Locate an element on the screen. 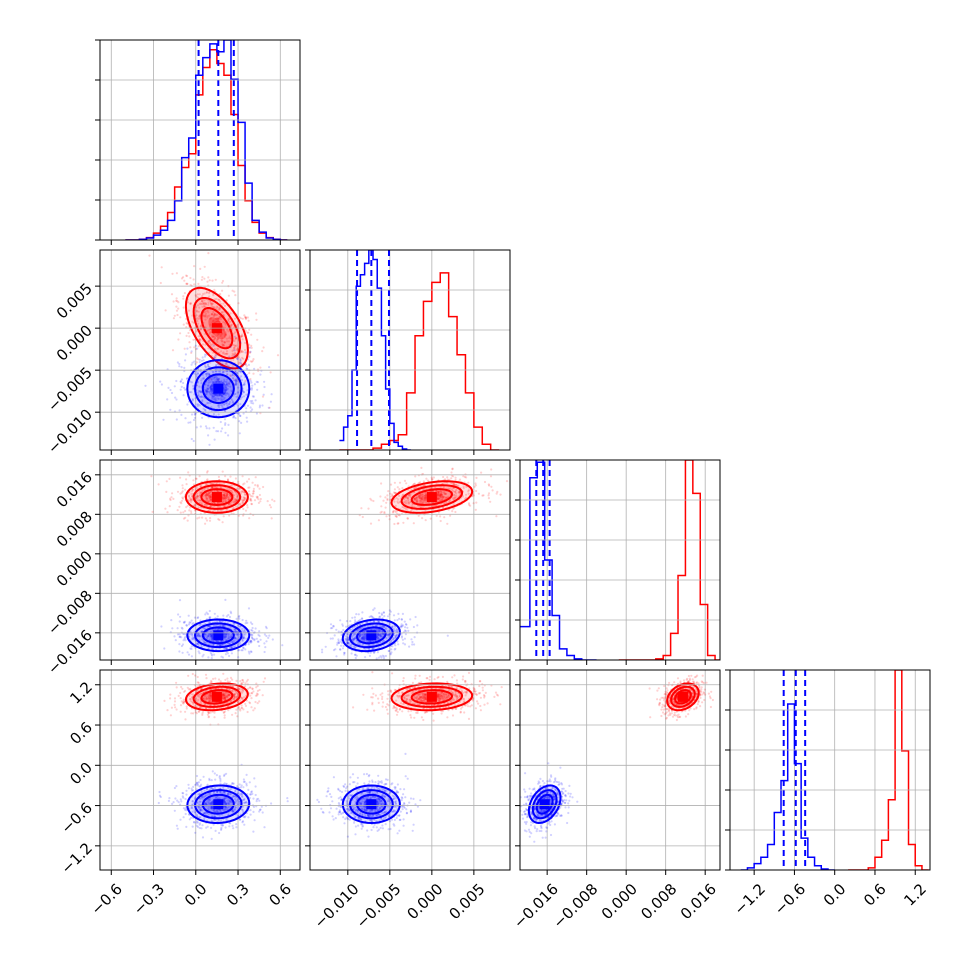  contour-line is located at coordinates (217, 497).